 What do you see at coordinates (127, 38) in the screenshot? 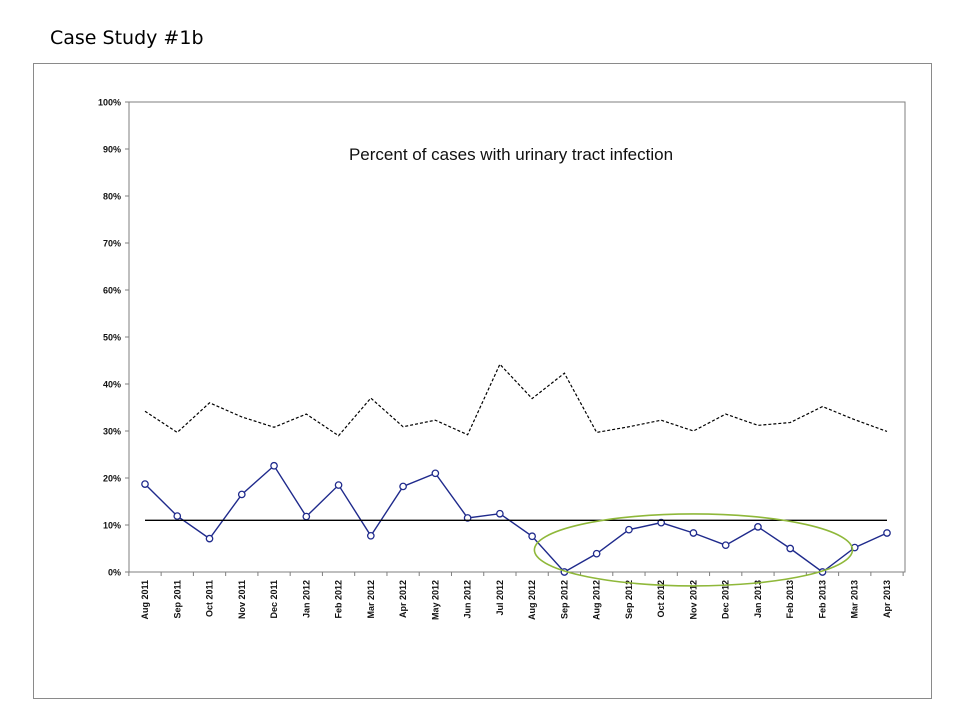
I see `slide-title: Case Study #1b` at bounding box center [127, 38].